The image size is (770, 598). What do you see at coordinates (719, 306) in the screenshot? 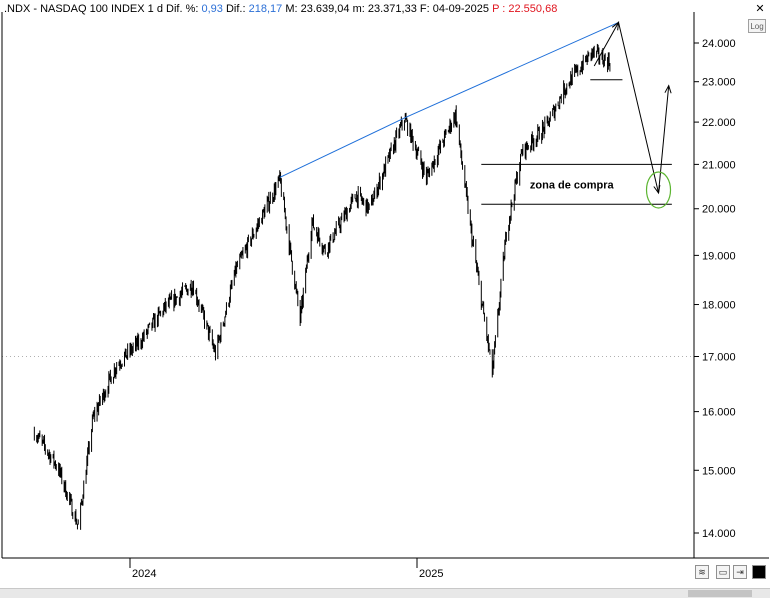
I see `y-tick-label: 18.000` at bounding box center [719, 306].